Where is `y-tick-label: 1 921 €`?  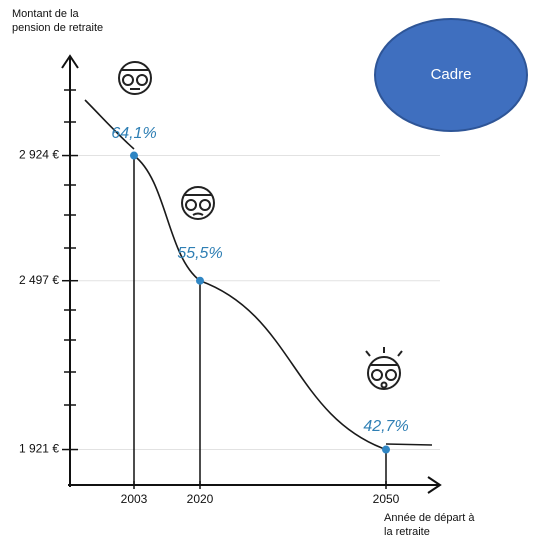
y-tick-label: 1 921 € is located at coordinates (39, 449).